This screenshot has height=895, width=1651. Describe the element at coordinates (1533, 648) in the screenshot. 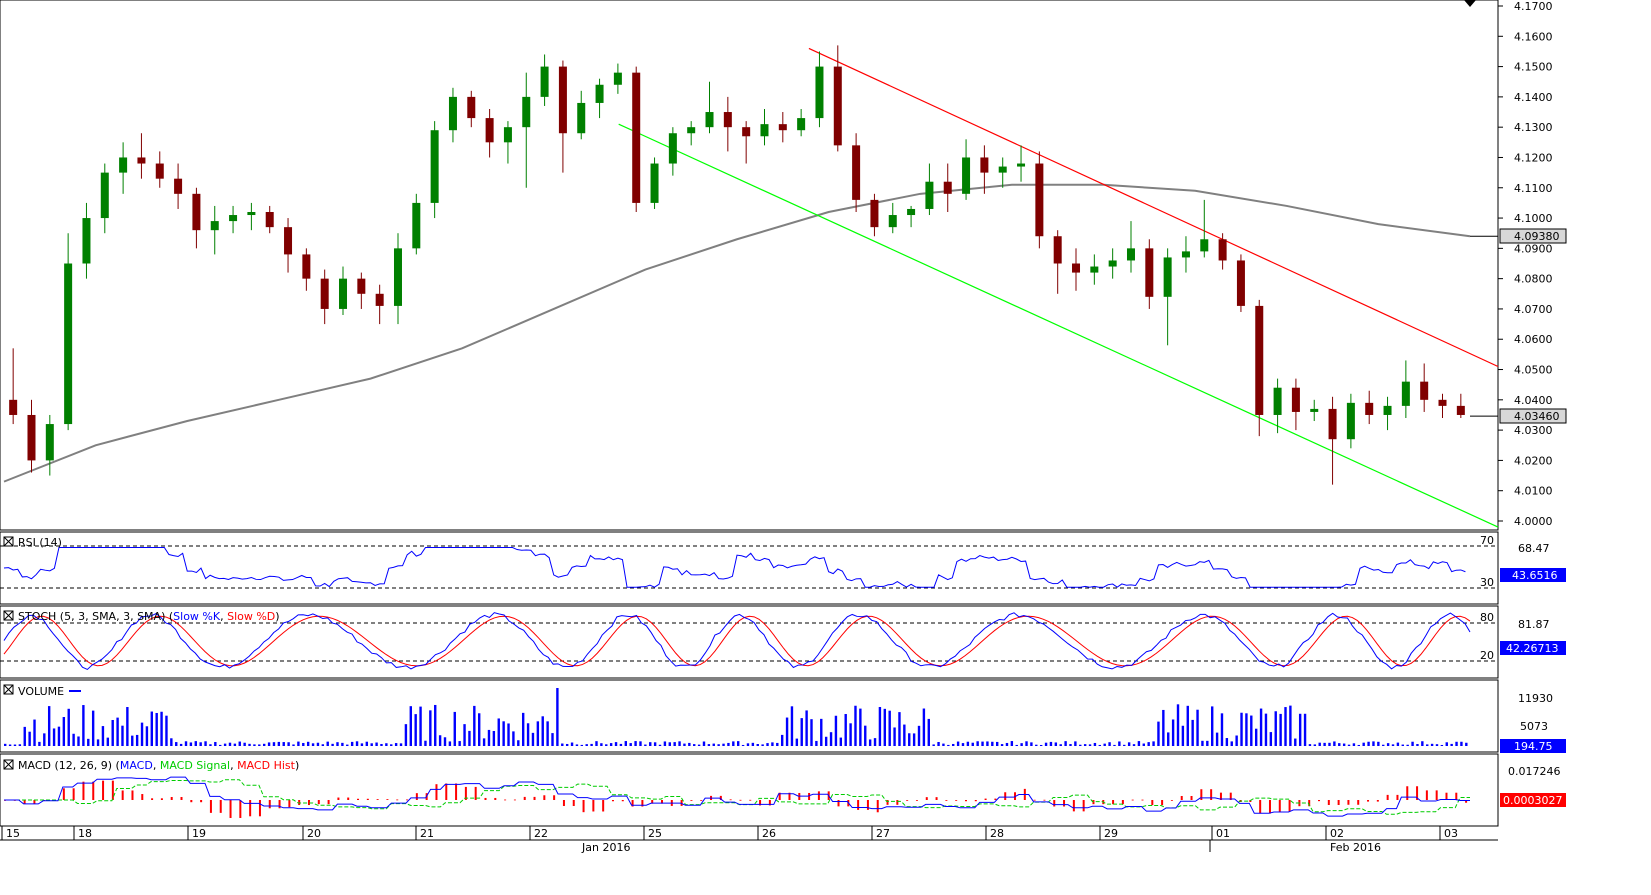

I see `stoch-current-box` at that location.